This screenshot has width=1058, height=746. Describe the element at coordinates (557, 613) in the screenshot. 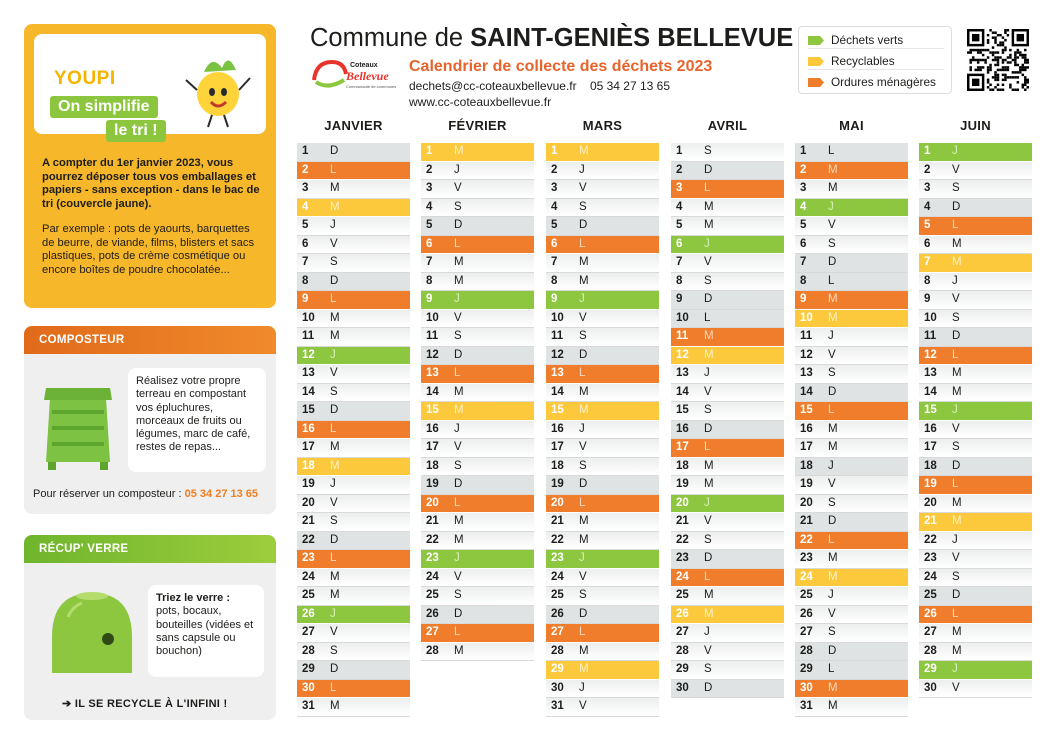

I see `day-number: 26` at that location.